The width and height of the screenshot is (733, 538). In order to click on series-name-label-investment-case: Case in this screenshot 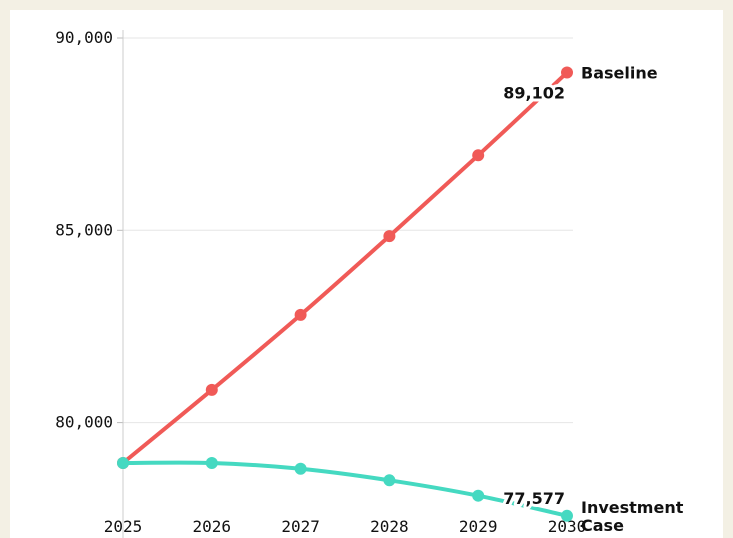, I will do `click(602, 525)`.